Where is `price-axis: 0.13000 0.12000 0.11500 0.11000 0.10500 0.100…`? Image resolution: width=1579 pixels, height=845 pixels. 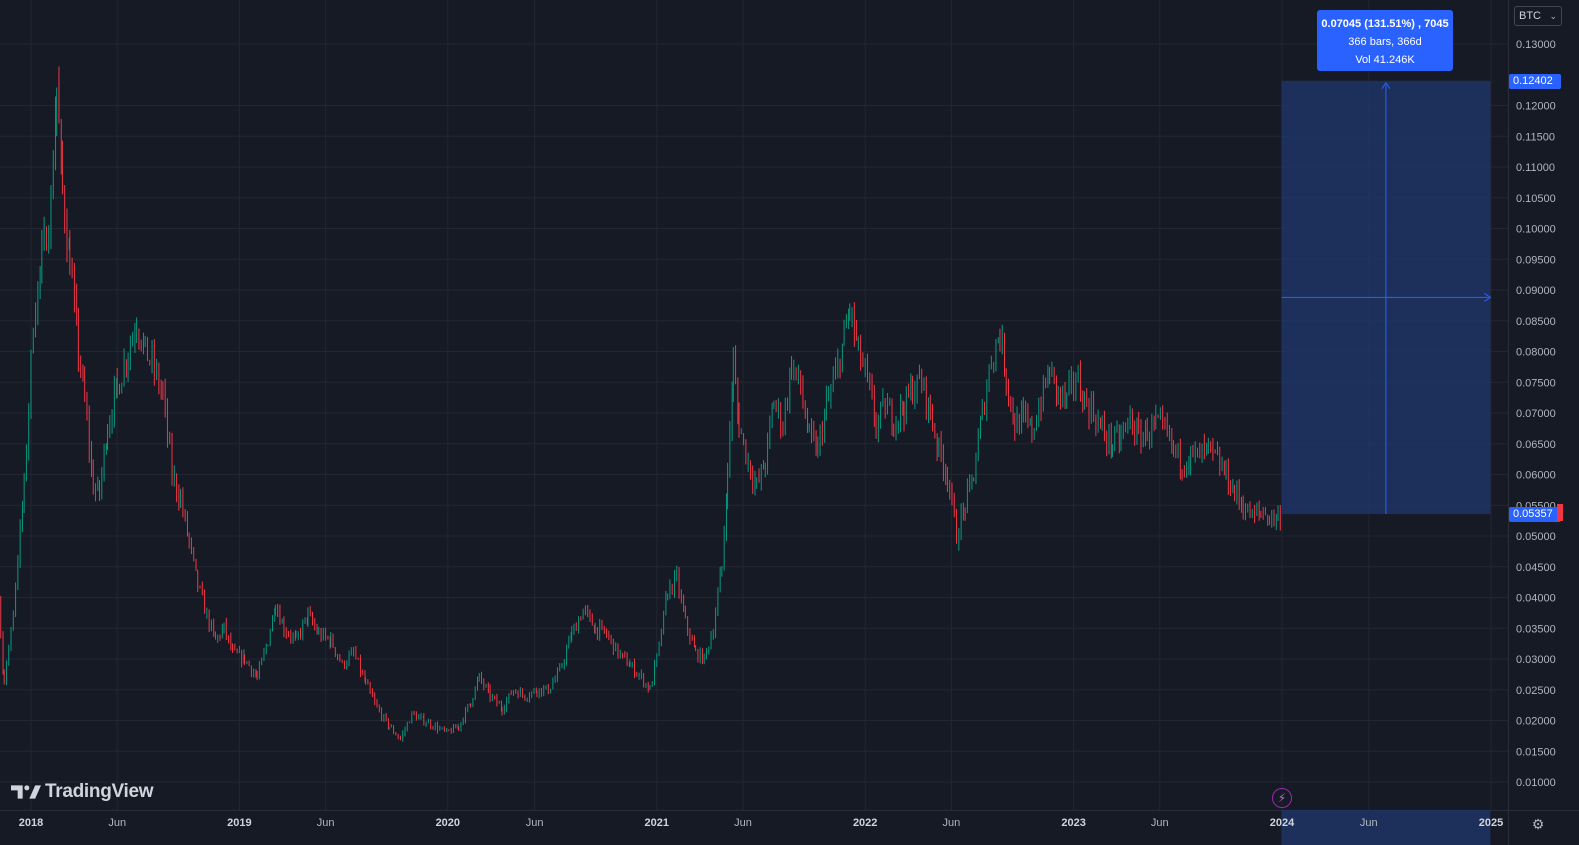
price-axis: 0.13000 0.12000 0.11500 0.11000 0.10500 0.100… is located at coordinates (1536, 414).